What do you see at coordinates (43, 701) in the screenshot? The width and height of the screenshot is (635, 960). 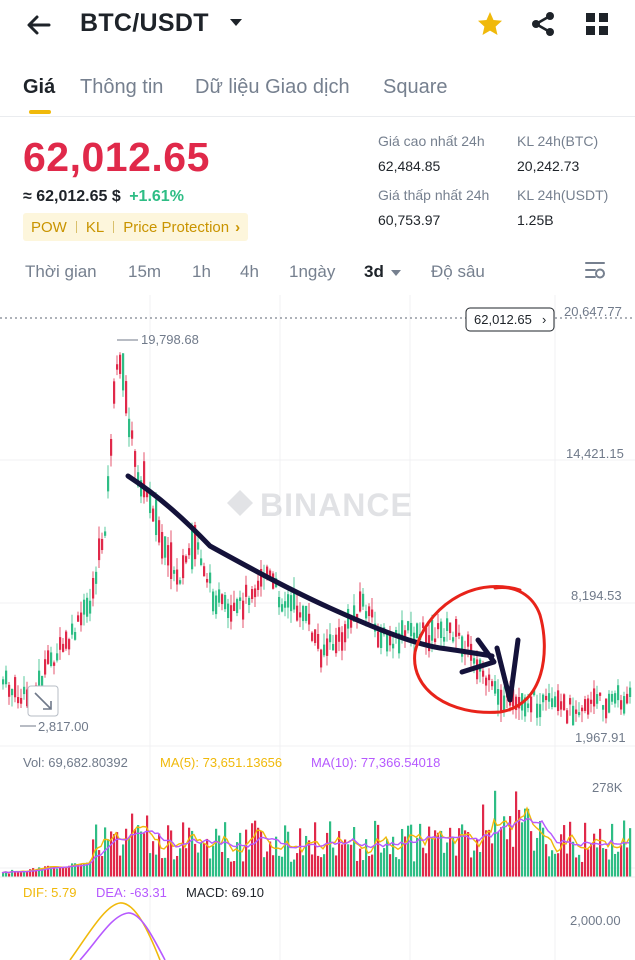 I see `reset-zoom-icon` at bounding box center [43, 701].